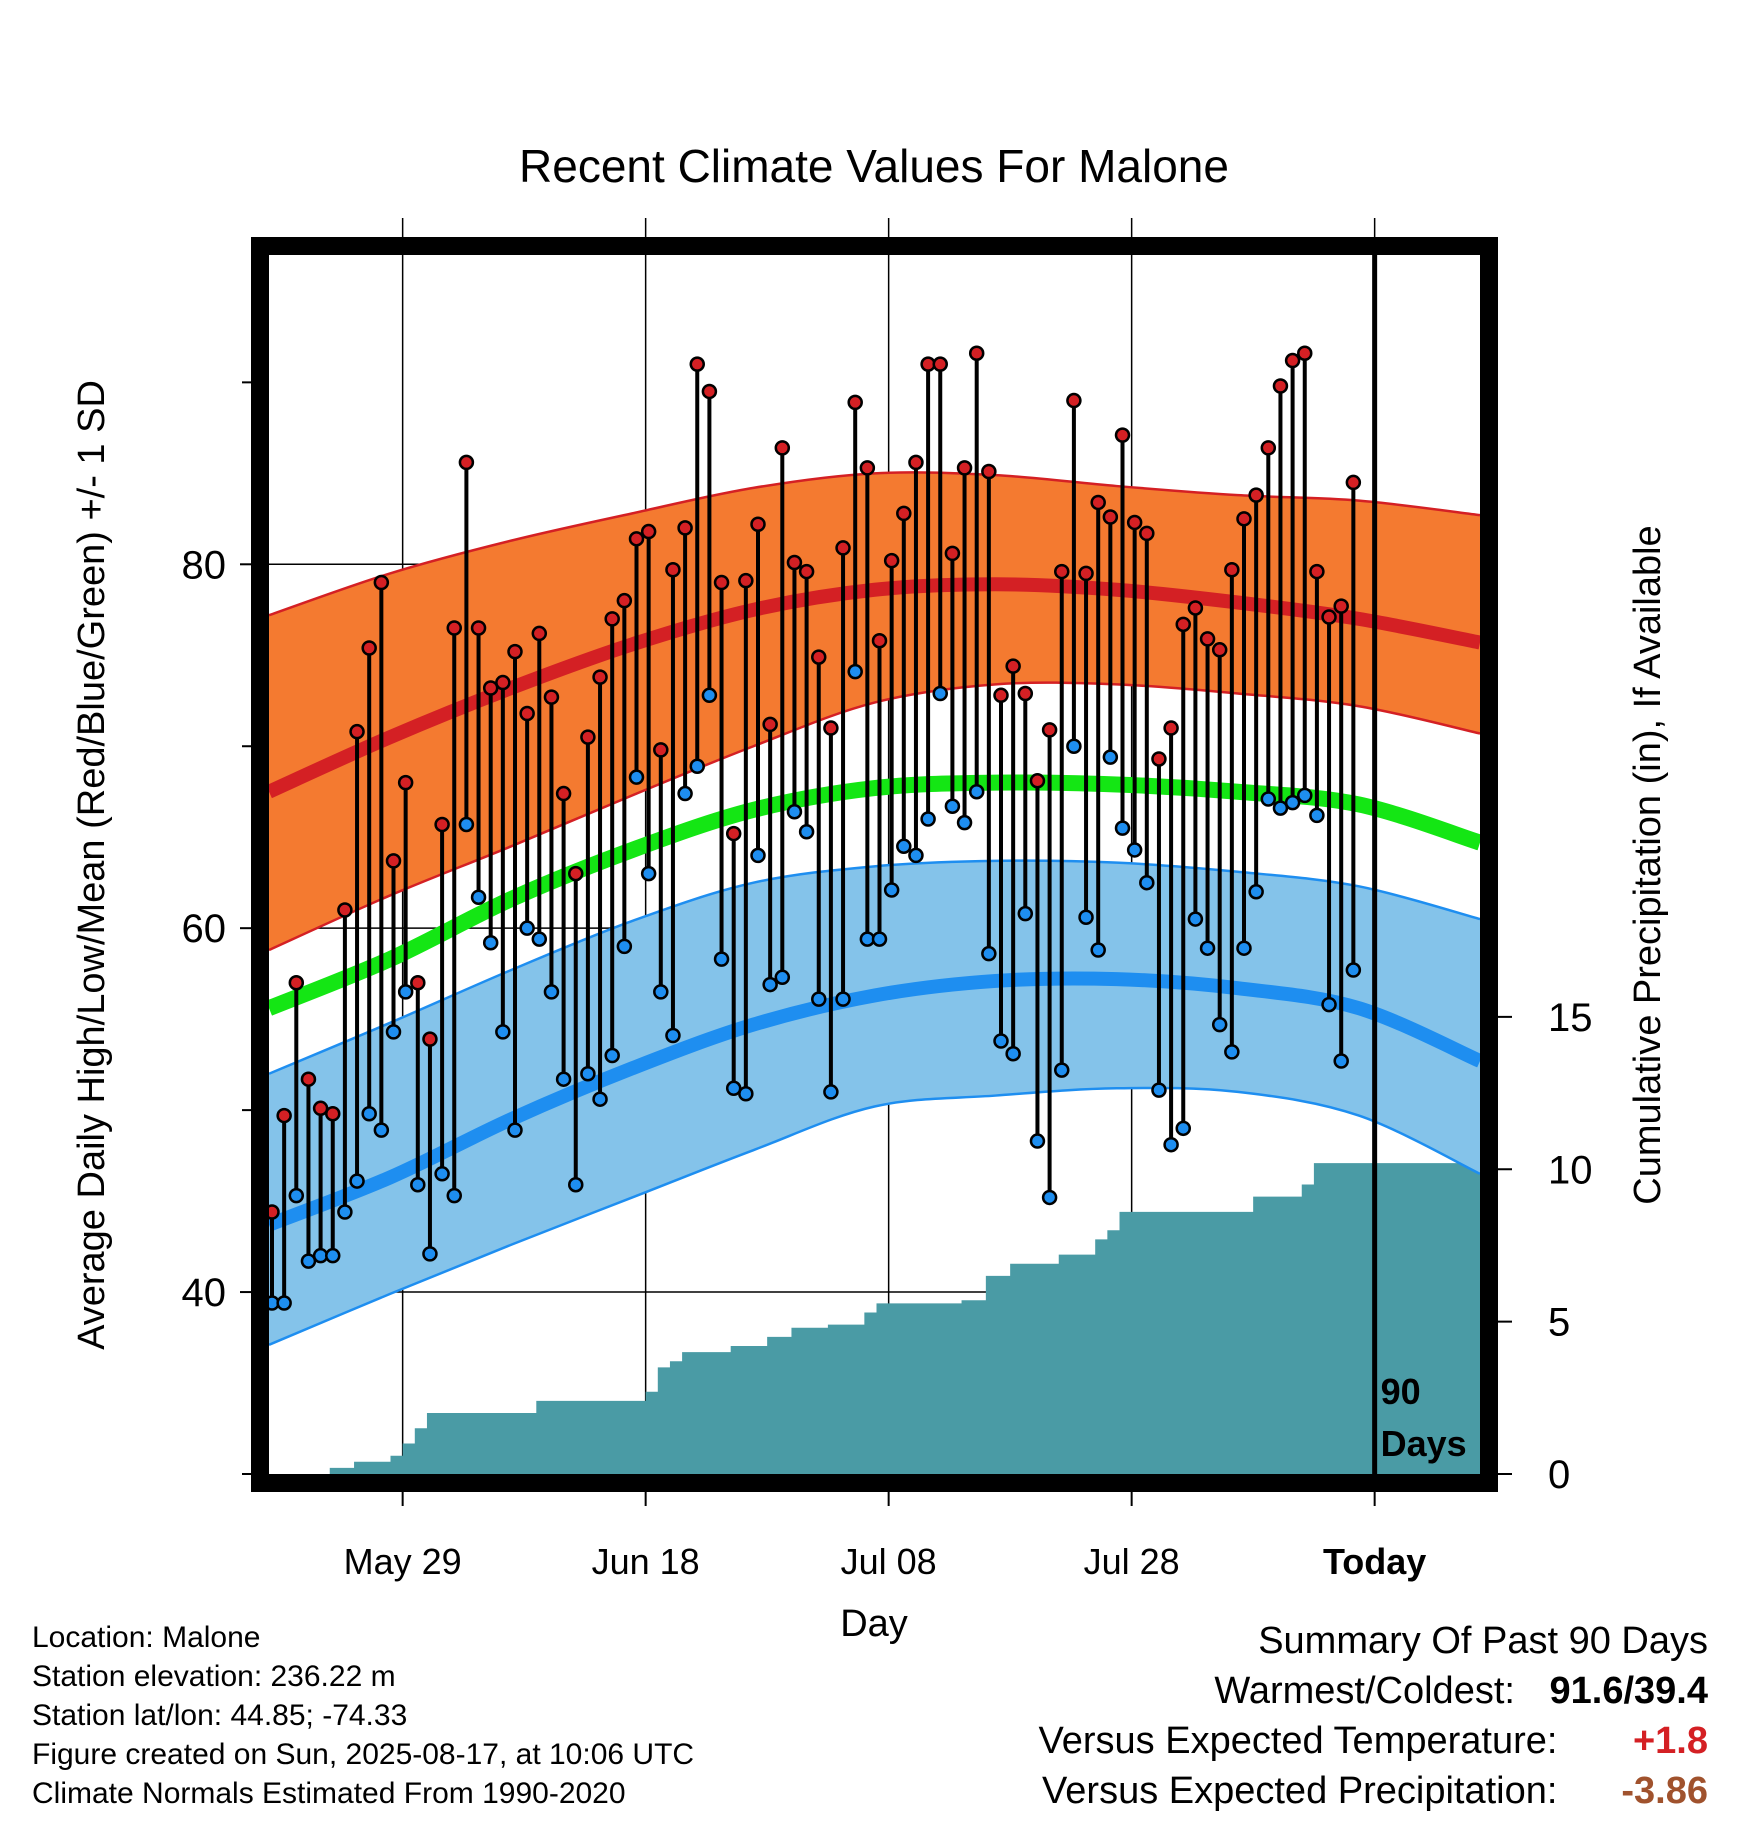  I want to click on normal-low-line, so click(874, 1101).